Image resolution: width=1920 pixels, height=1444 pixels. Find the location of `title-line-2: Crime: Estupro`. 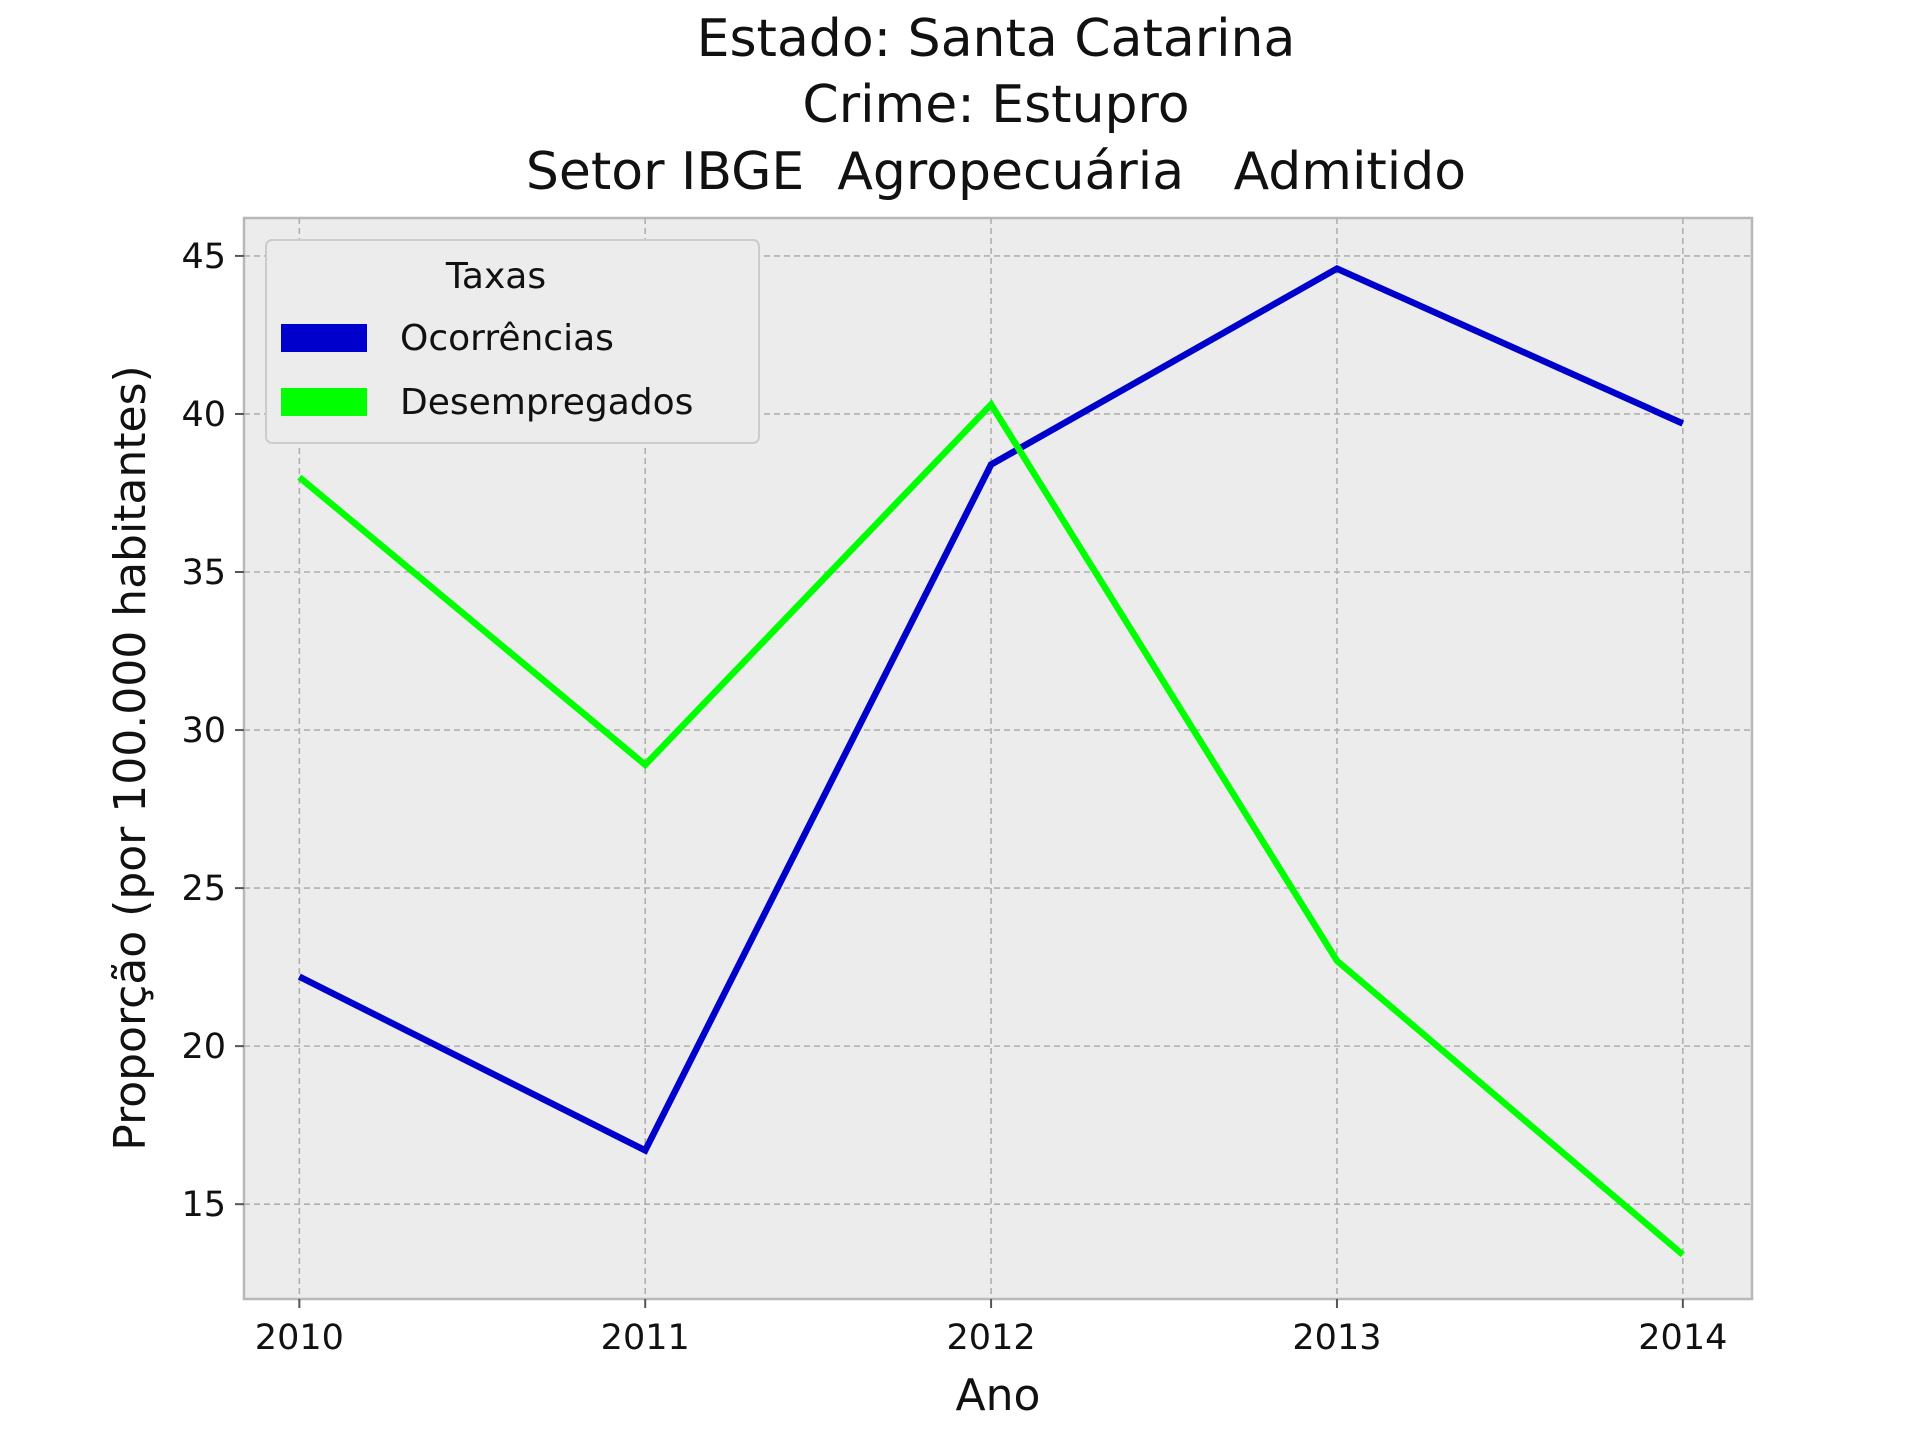

title-line-2: Crime: Estupro is located at coordinates (995, 105).